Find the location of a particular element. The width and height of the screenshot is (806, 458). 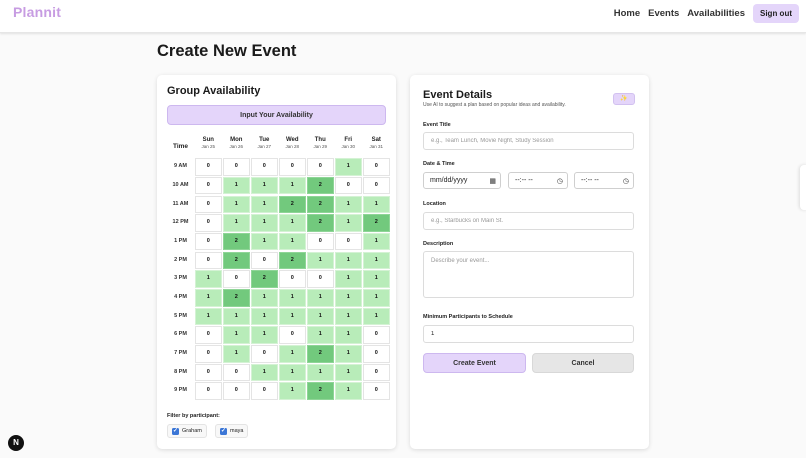

nav-home-link: Home is located at coordinates (627, 13).